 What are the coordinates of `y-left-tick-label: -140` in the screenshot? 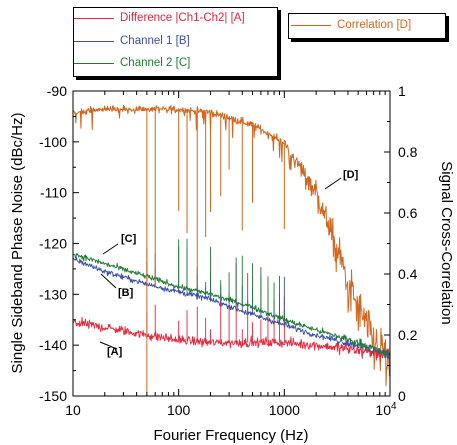 It's located at (53, 345).